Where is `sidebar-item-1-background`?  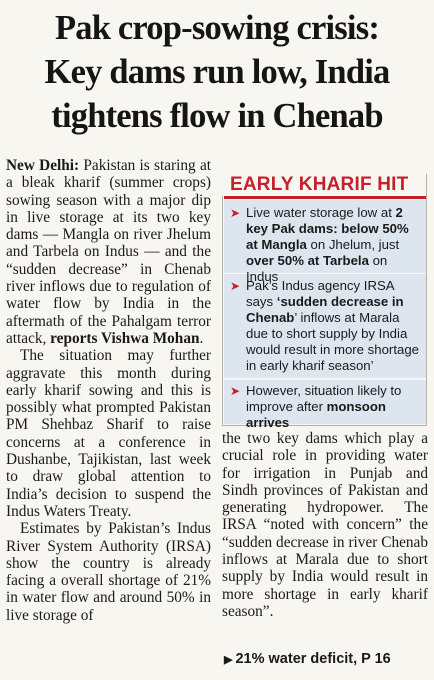
sidebar-item-1-background is located at coordinates (325, 236).